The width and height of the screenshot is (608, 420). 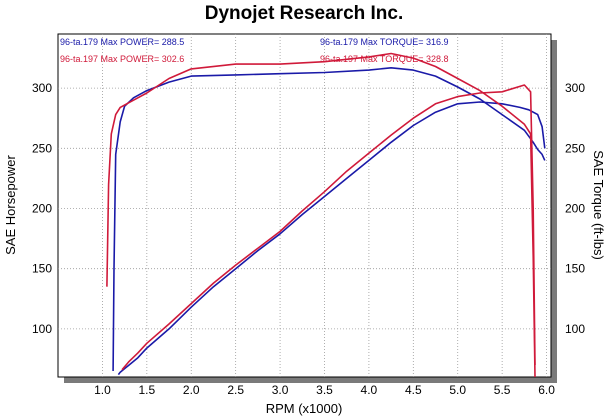 What do you see at coordinates (102, 390) in the screenshot?
I see `x-tick-label: 1.0` at bounding box center [102, 390].